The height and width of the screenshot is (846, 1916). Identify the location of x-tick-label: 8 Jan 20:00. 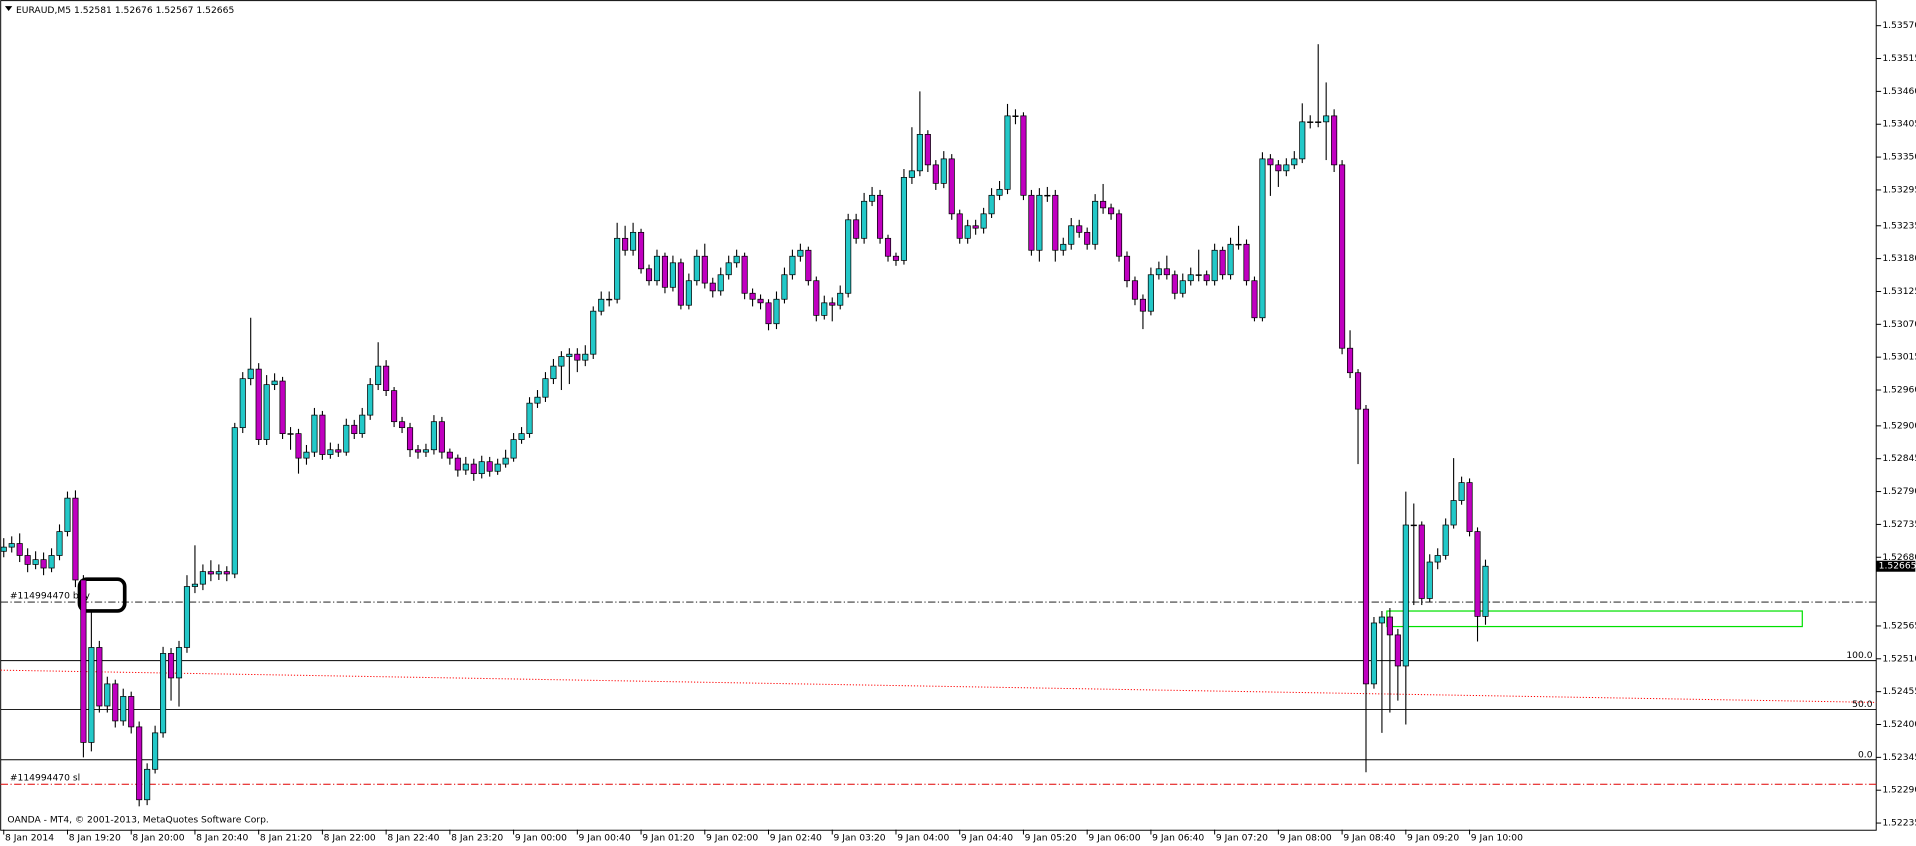
(158, 838).